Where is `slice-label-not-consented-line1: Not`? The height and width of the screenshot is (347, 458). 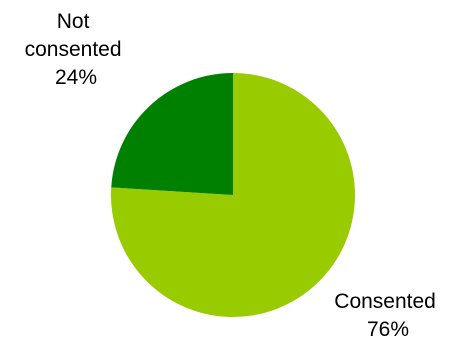
slice-label-not-consented-line1: Not is located at coordinates (73, 21).